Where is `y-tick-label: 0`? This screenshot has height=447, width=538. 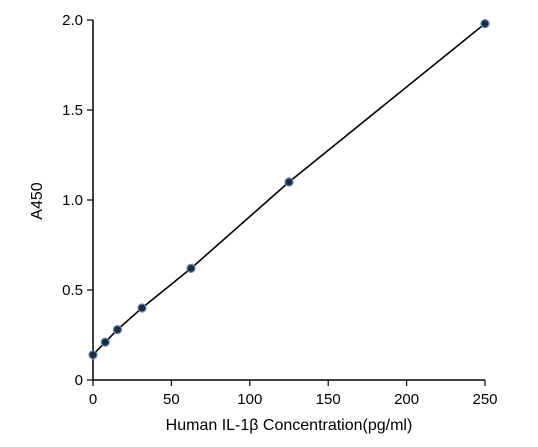 y-tick-label: 0 is located at coordinates (79, 380).